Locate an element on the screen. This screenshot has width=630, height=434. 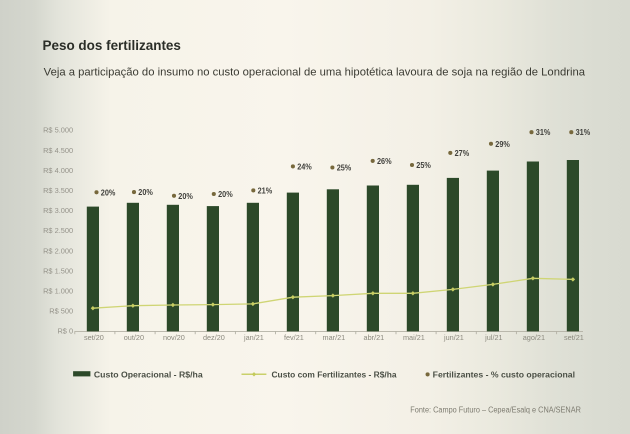
svg-text: R$ 500 is located at coordinates (61, 311).